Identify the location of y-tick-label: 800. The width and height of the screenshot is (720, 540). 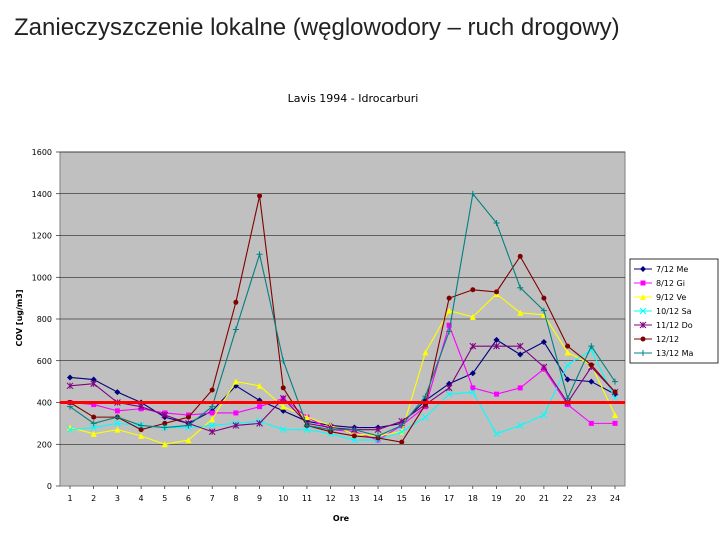
(44, 319).